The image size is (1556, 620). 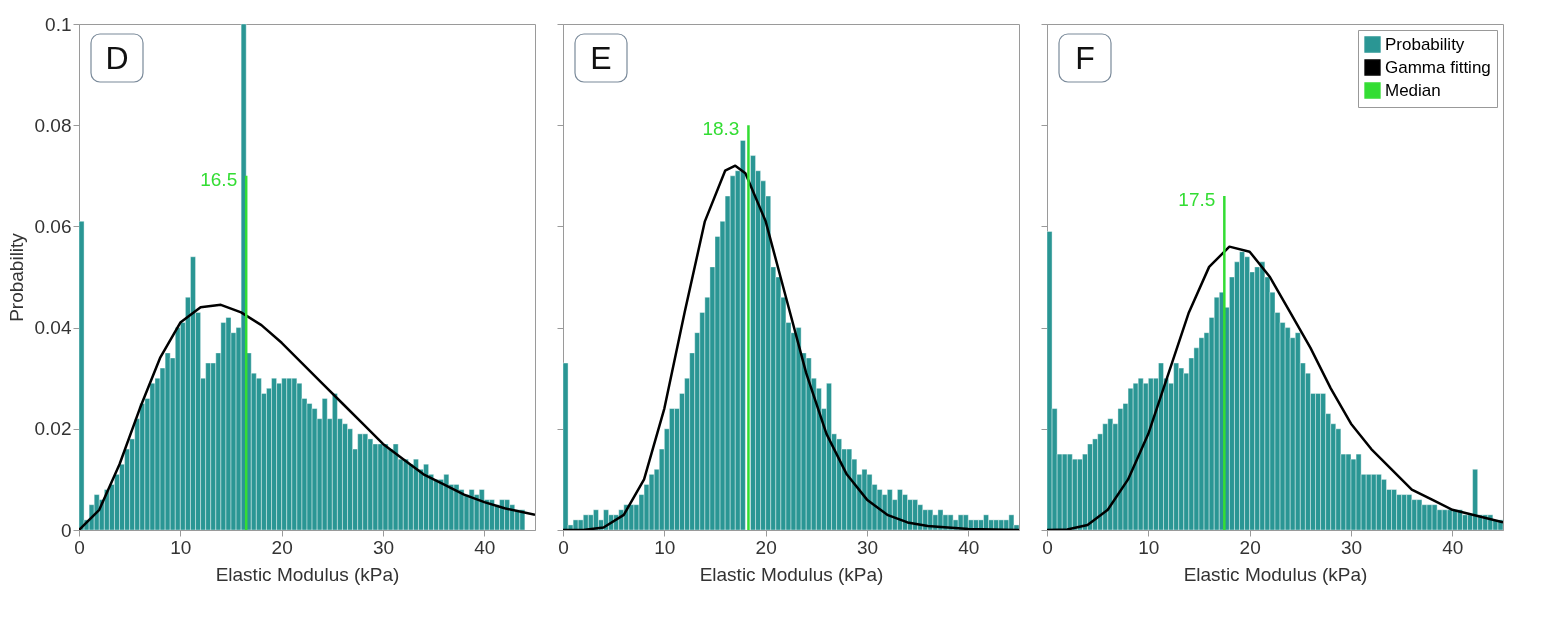 I want to click on y-tick-label: 0.1, so click(x=58, y=24).